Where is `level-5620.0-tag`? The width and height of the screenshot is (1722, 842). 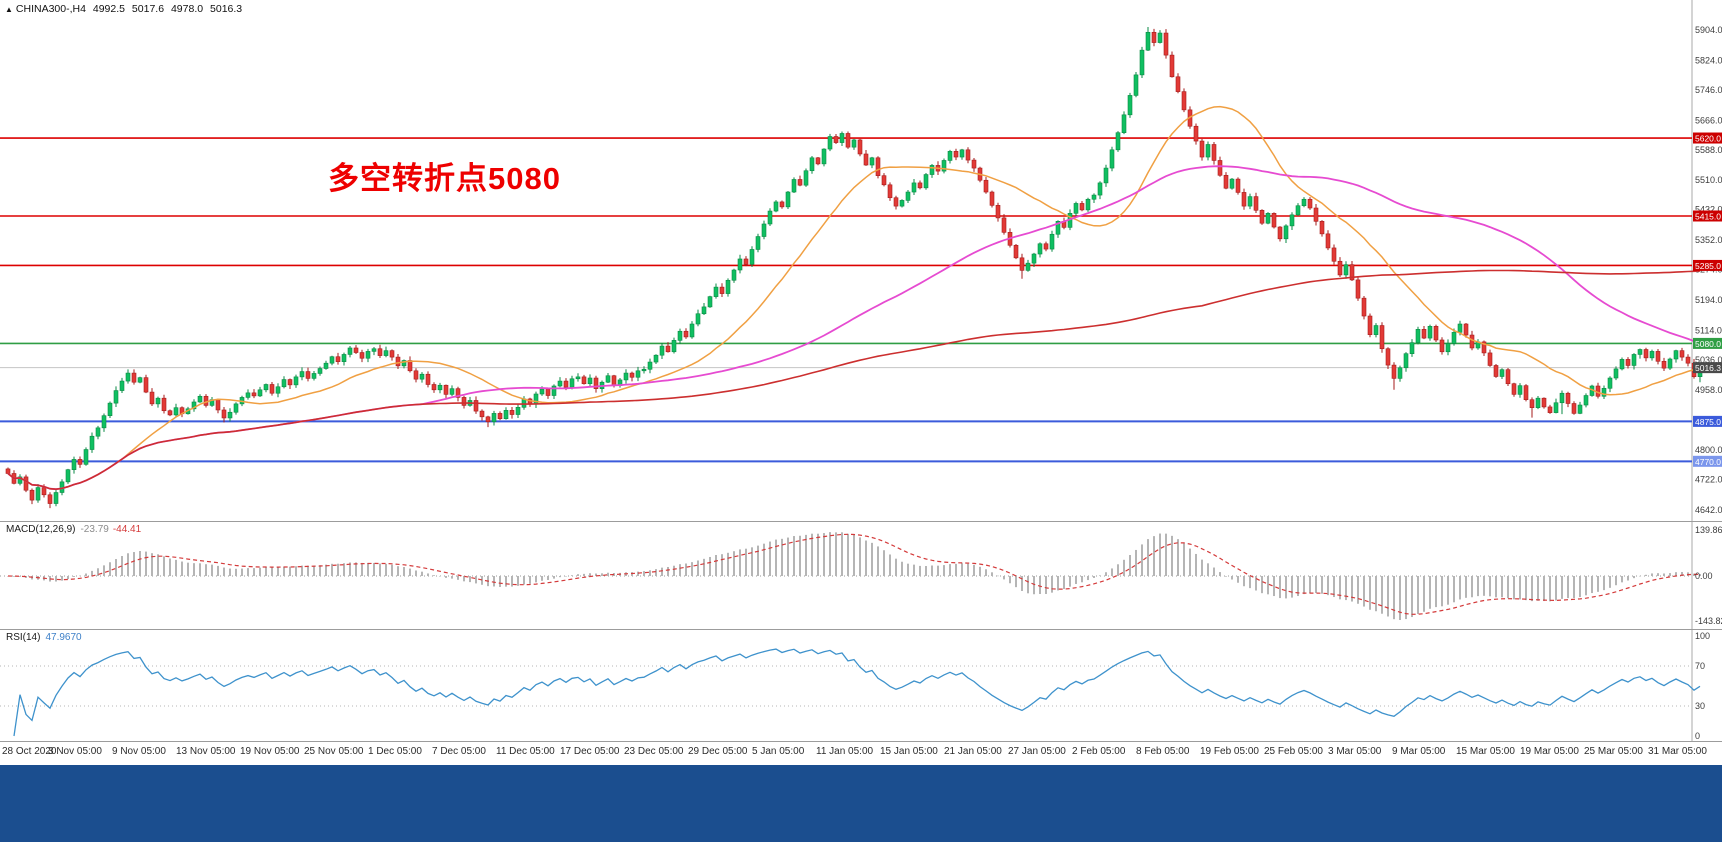 level-5620.0-tag is located at coordinates (1707, 138).